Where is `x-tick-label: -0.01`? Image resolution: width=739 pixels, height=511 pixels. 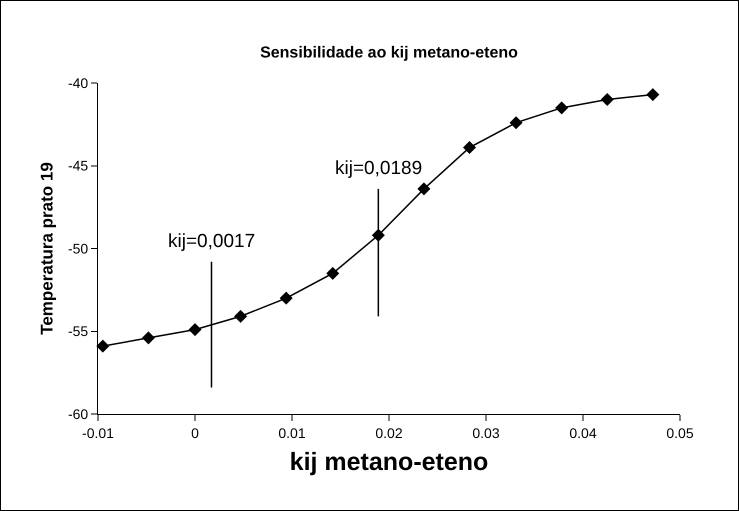 x-tick-label: -0.01 is located at coordinates (98, 432).